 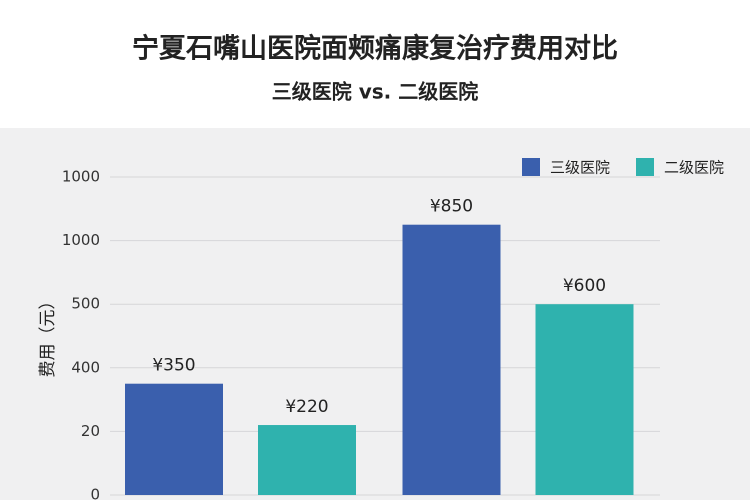 I want to click on y-tick-label: 500, so click(x=85, y=304).